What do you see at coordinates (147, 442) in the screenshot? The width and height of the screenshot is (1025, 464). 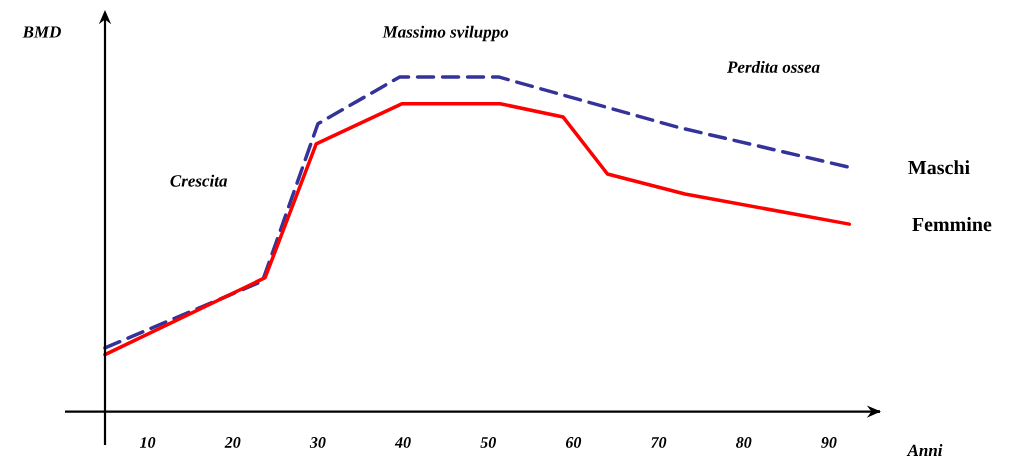 I see `x-tick-label: 10` at bounding box center [147, 442].